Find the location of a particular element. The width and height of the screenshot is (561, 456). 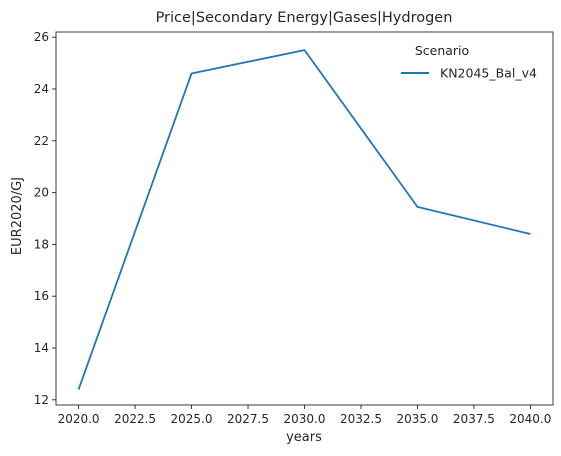

x-tick-label: 2020.0 is located at coordinates (79, 419).